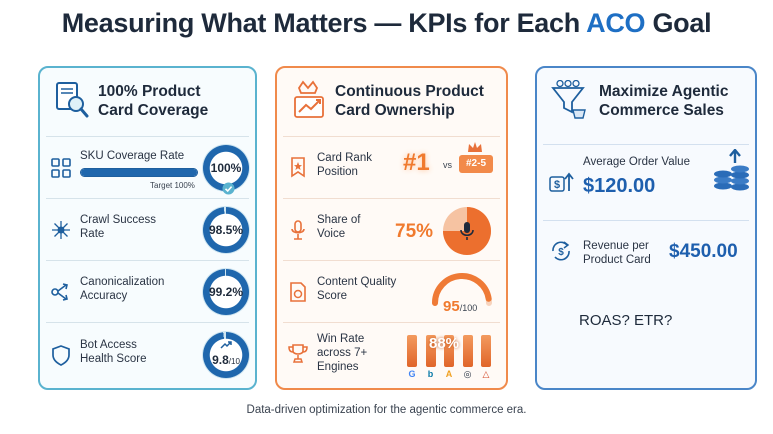  What do you see at coordinates (476, 164) in the screenshot?
I see `rank-other-badge: #2-5` at bounding box center [476, 164].